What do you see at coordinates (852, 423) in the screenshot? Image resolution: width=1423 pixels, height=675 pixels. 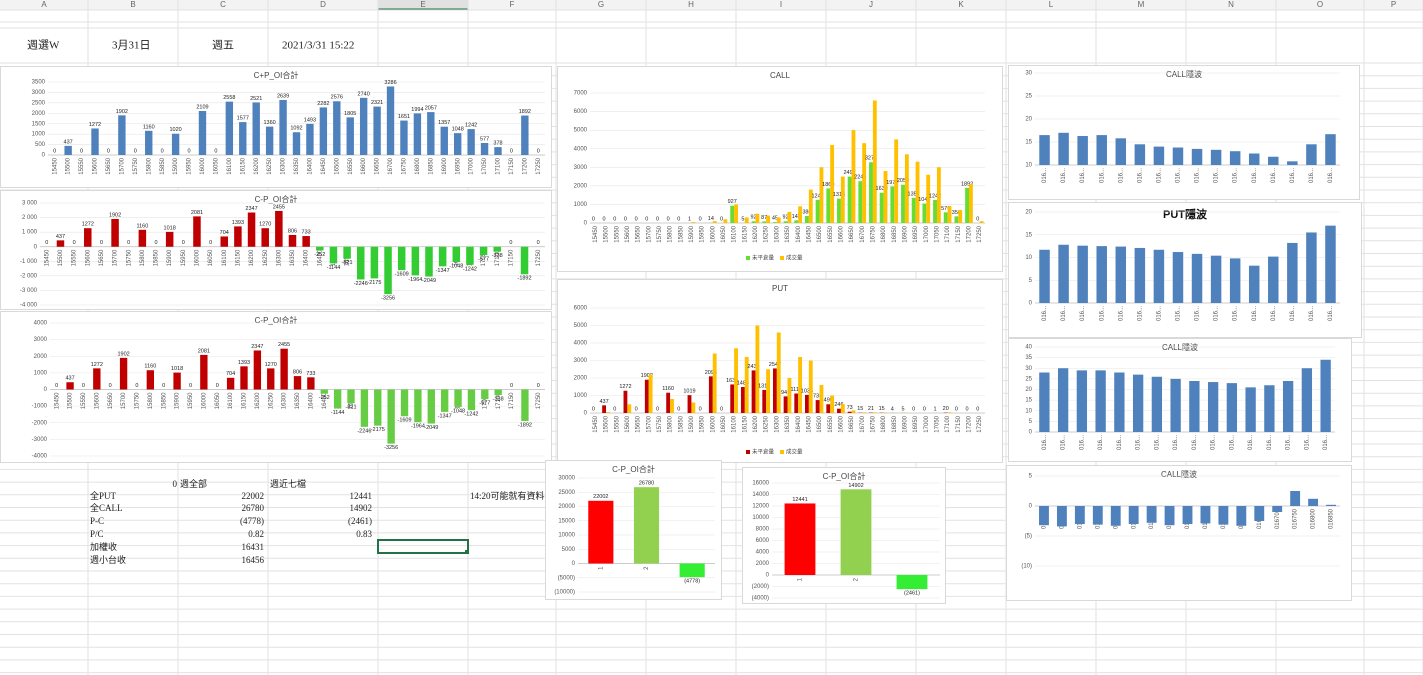 I see `x-tick-label: 16650` at bounding box center [852, 423].